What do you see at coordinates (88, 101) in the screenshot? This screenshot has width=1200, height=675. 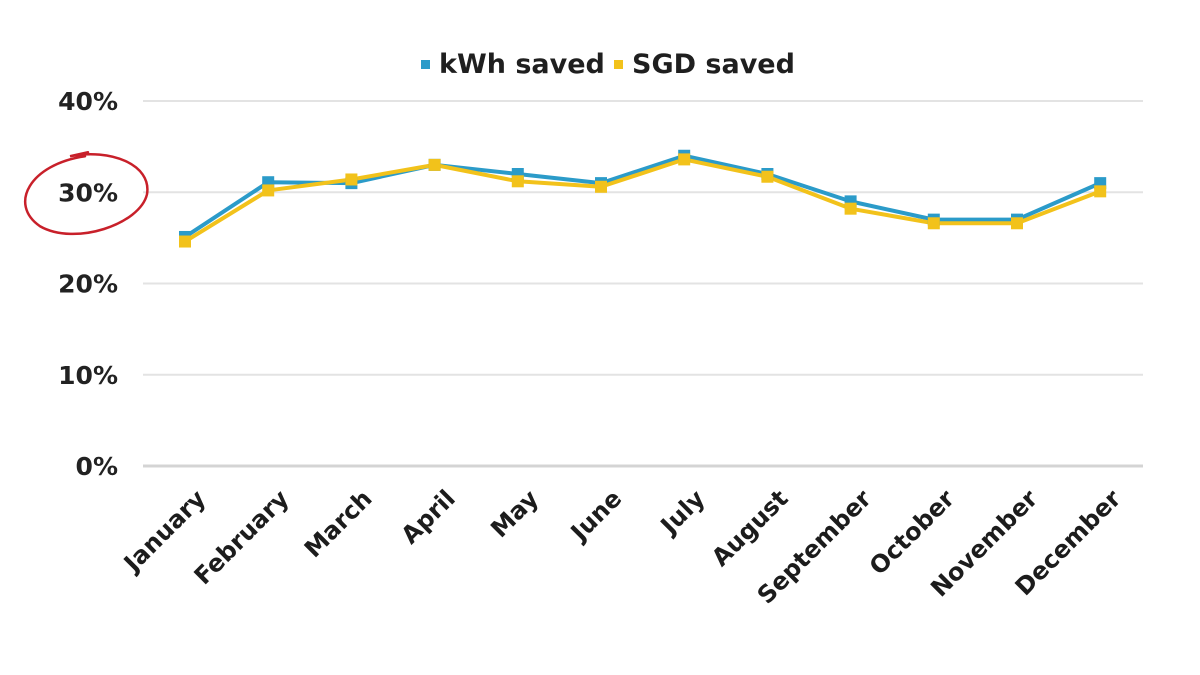 I see `y-tick-label: 40%` at bounding box center [88, 101].